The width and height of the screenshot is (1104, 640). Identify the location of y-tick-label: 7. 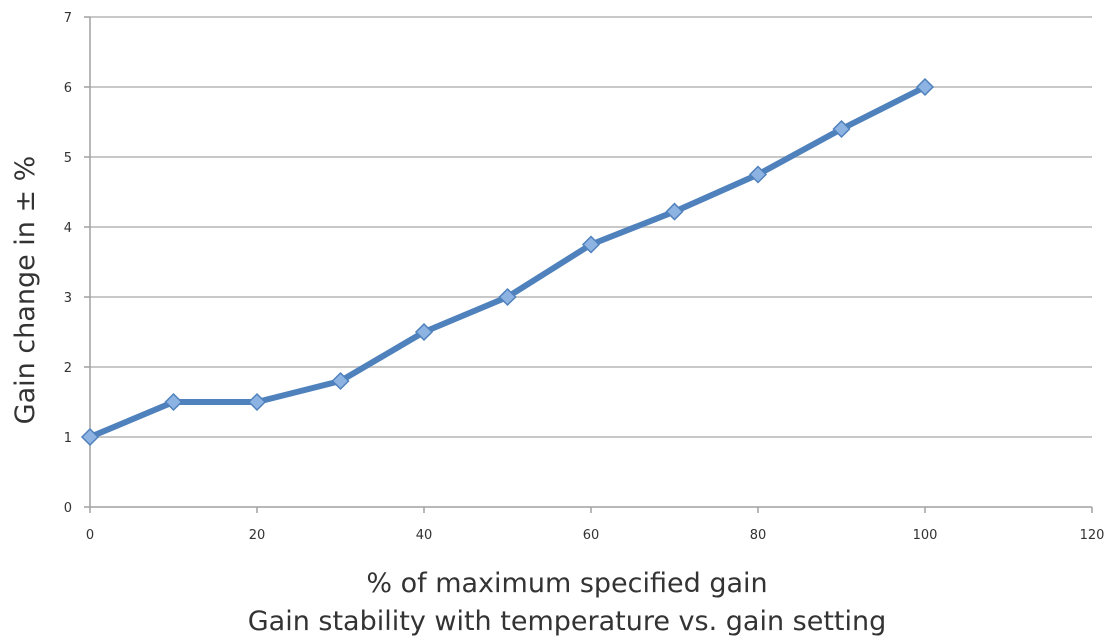
(68, 18).